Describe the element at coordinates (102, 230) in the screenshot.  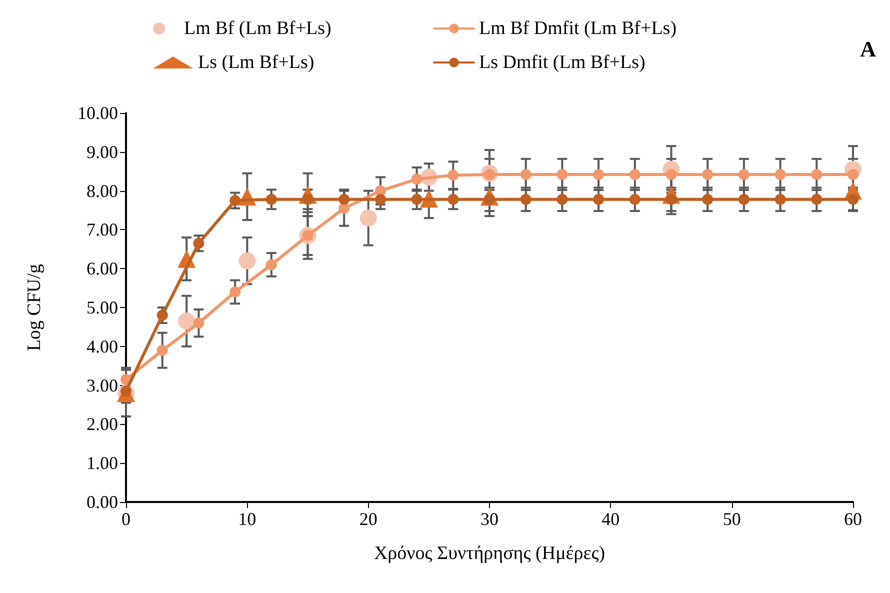
I see `y-tick-label: 7.00` at that location.